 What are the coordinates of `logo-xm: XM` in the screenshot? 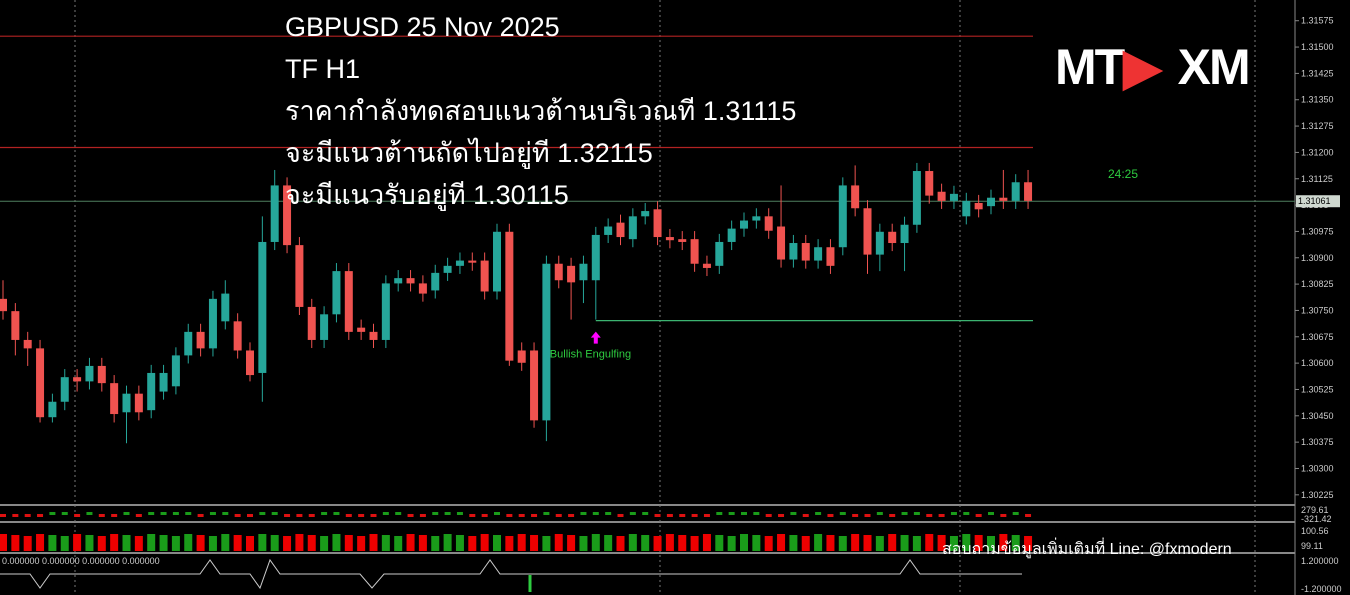 It's located at (1214, 67).